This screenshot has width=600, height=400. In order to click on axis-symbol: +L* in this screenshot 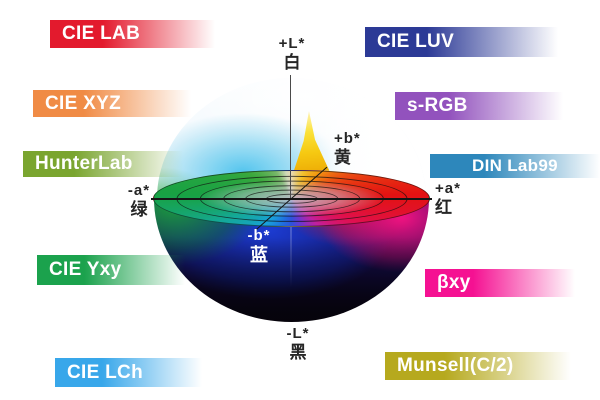, I will do `click(292, 43)`.